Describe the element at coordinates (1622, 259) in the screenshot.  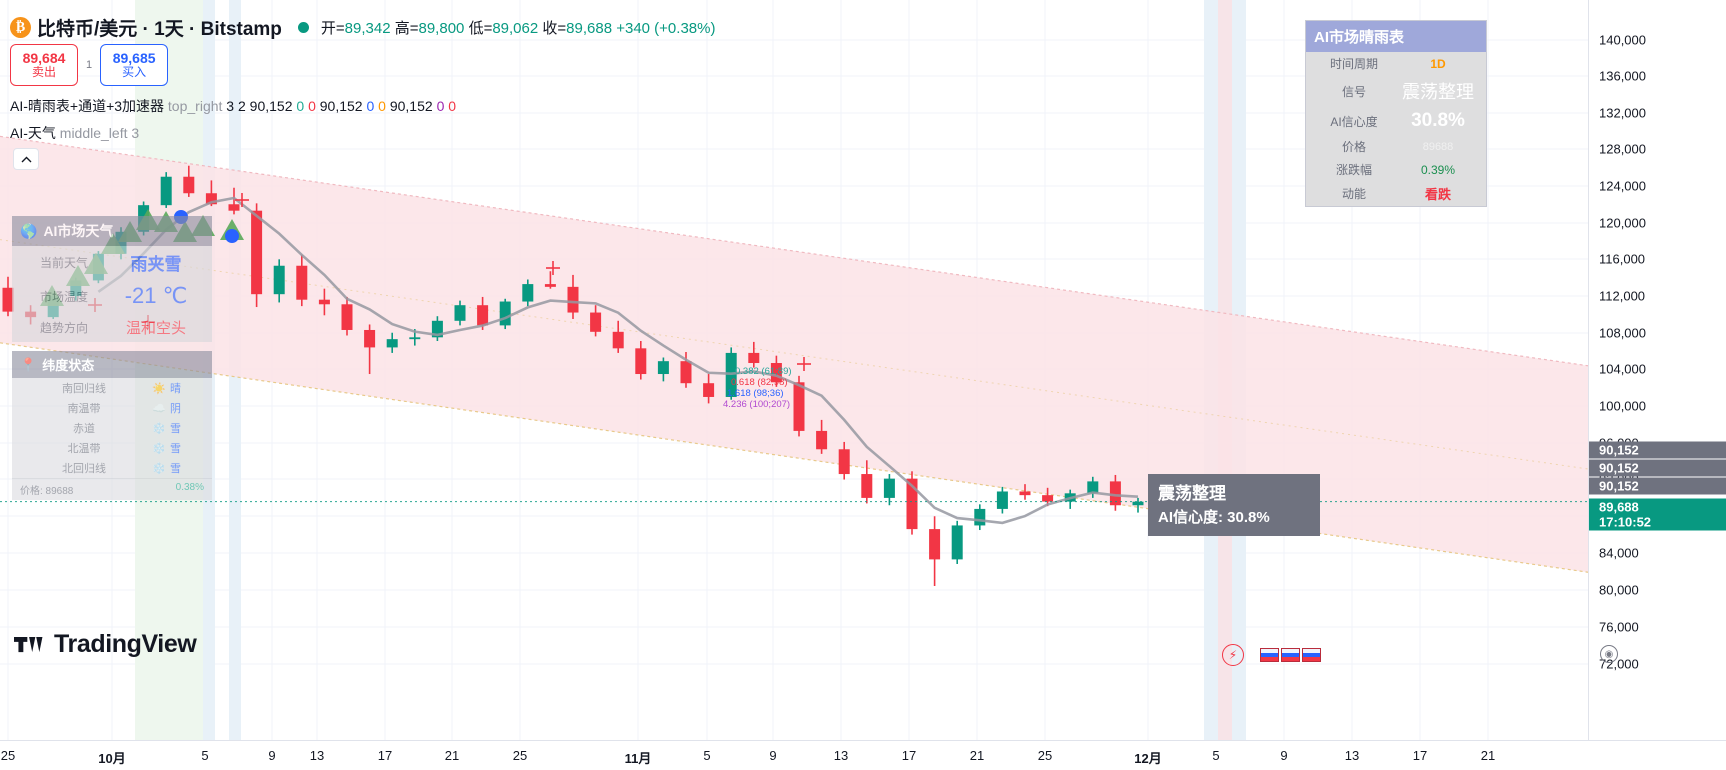
I see `price-axis-tick: 116,000` at that location.